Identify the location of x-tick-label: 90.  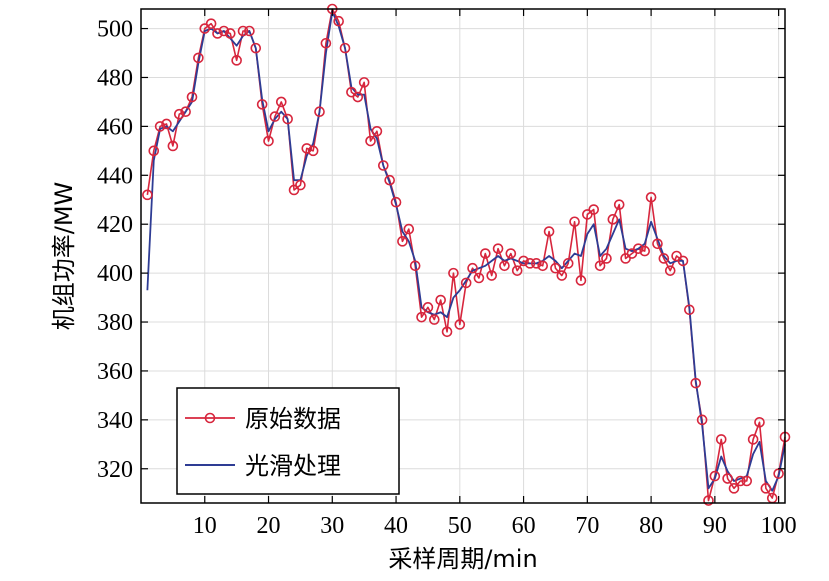
(715, 526).